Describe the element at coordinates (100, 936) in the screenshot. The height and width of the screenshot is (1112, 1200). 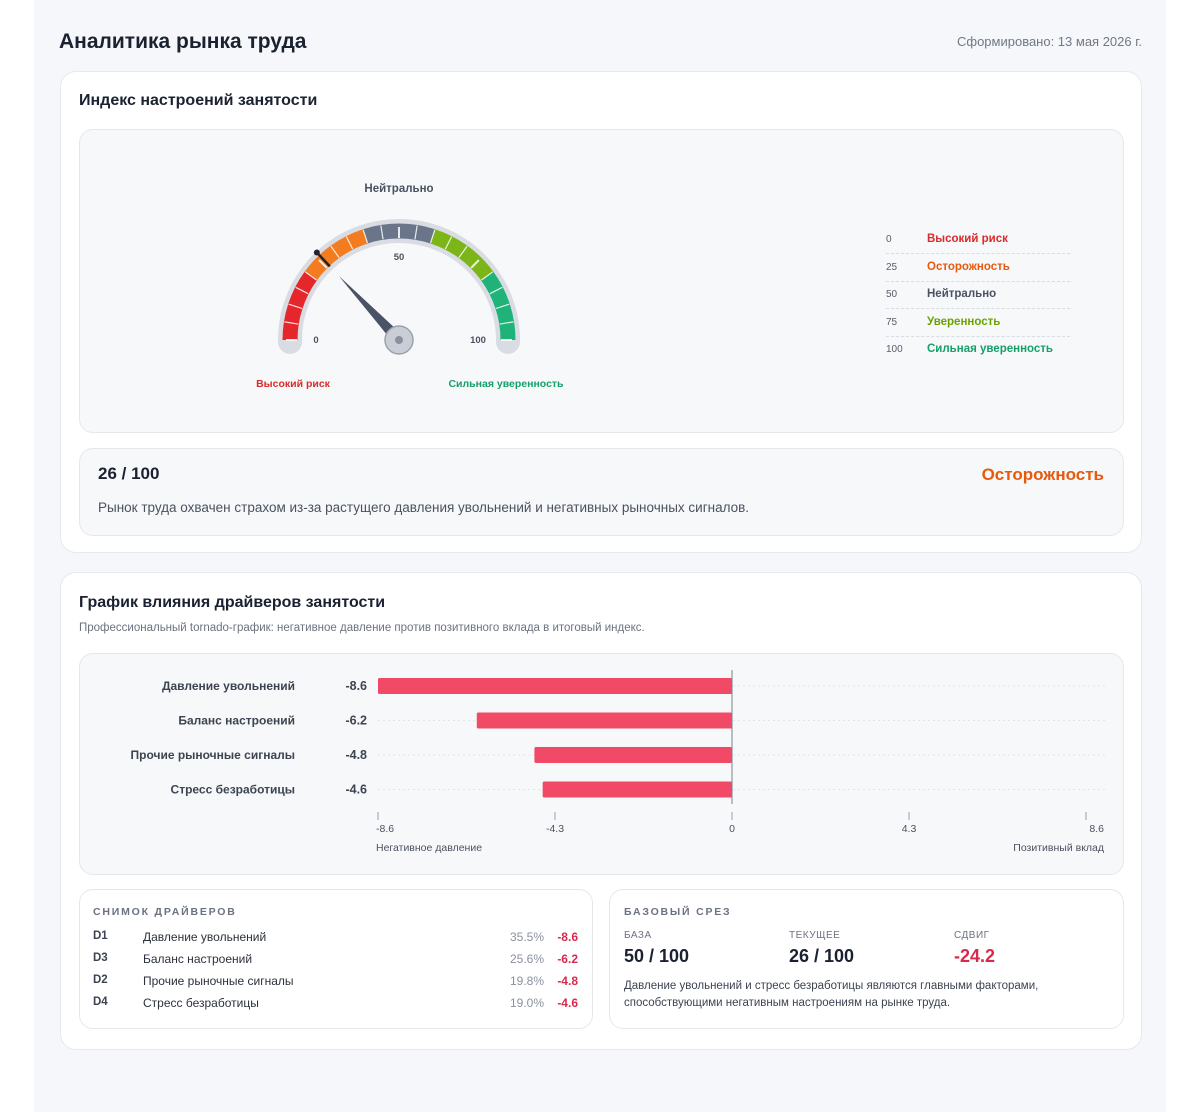
I see `driver-code: D1` at that location.